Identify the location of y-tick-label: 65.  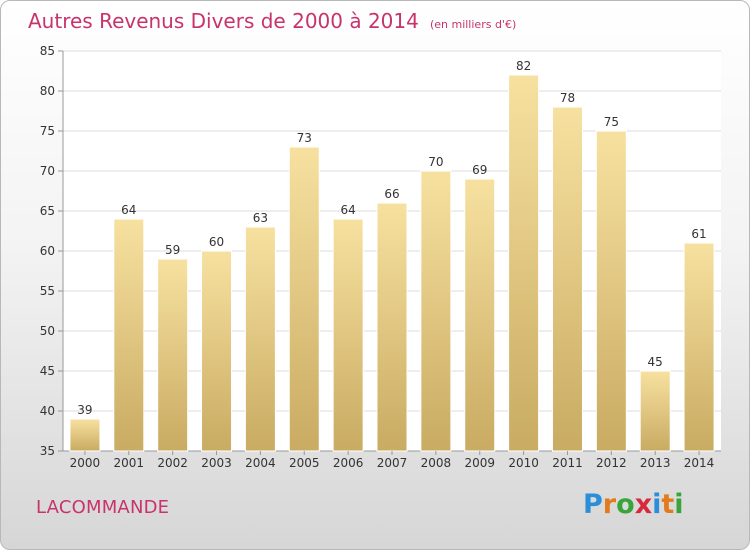
(47, 211).